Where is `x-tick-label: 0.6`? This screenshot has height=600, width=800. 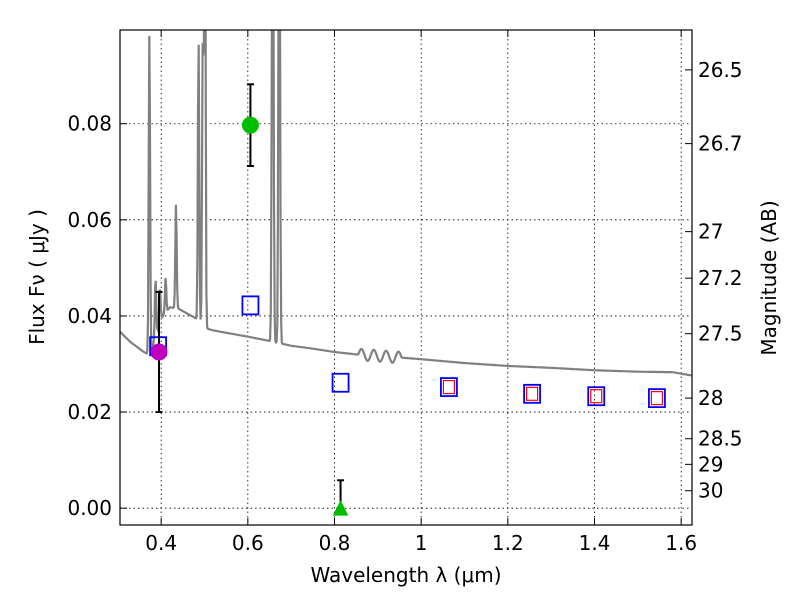 x-tick-label: 0.6 is located at coordinates (248, 543).